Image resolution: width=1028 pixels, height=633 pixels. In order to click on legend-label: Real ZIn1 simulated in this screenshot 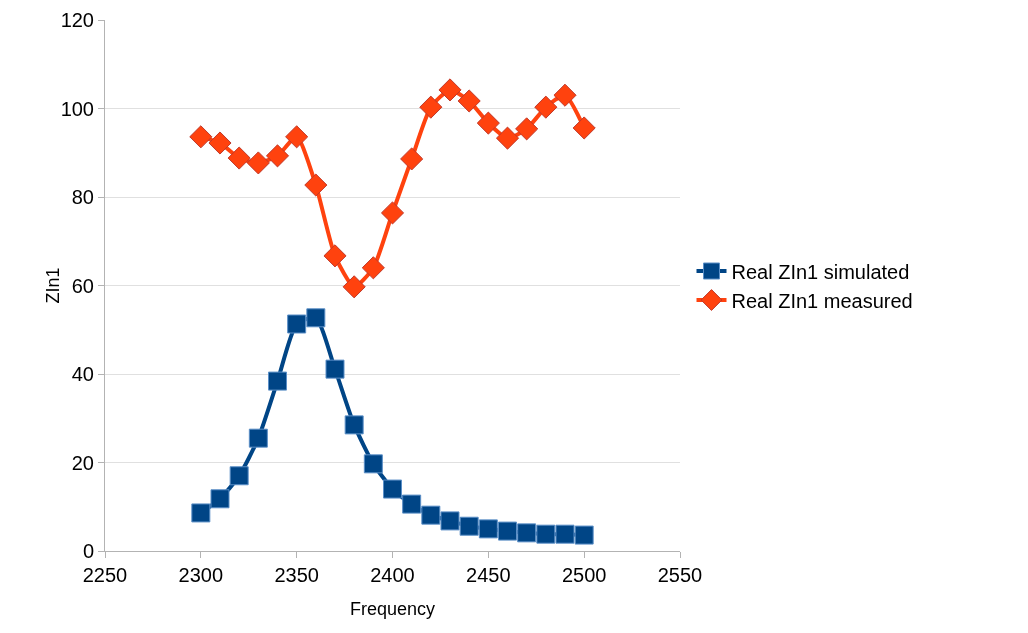, I will do `click(820, 271)`.